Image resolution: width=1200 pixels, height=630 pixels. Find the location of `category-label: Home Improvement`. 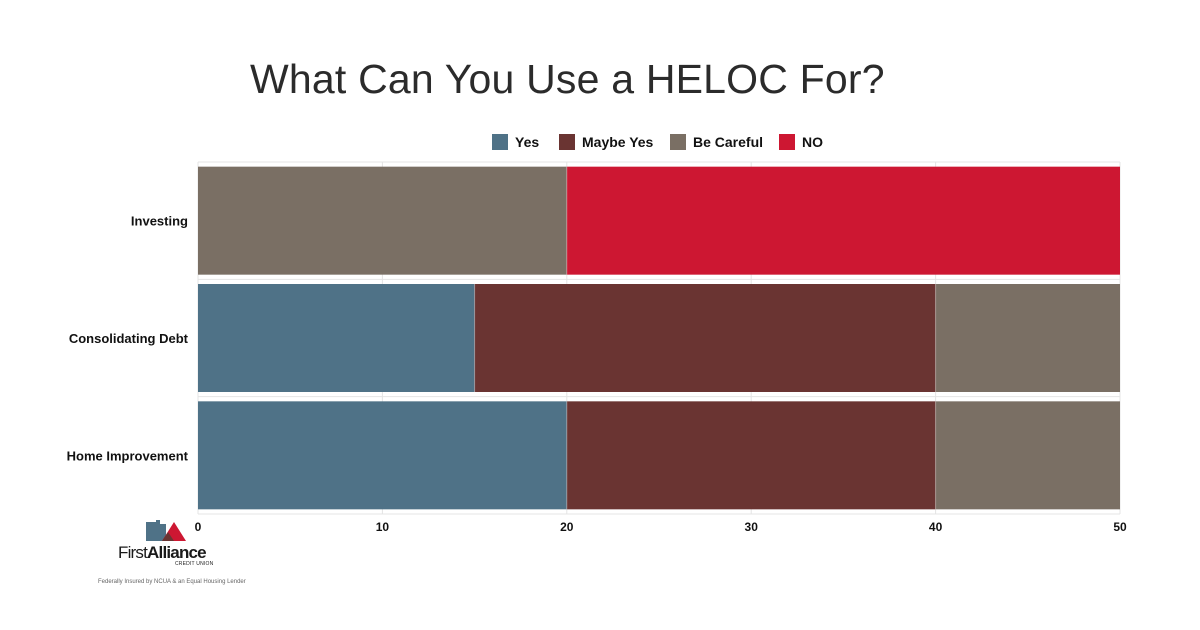

category-label: Home Improvement is located at coordinates (128, 455).